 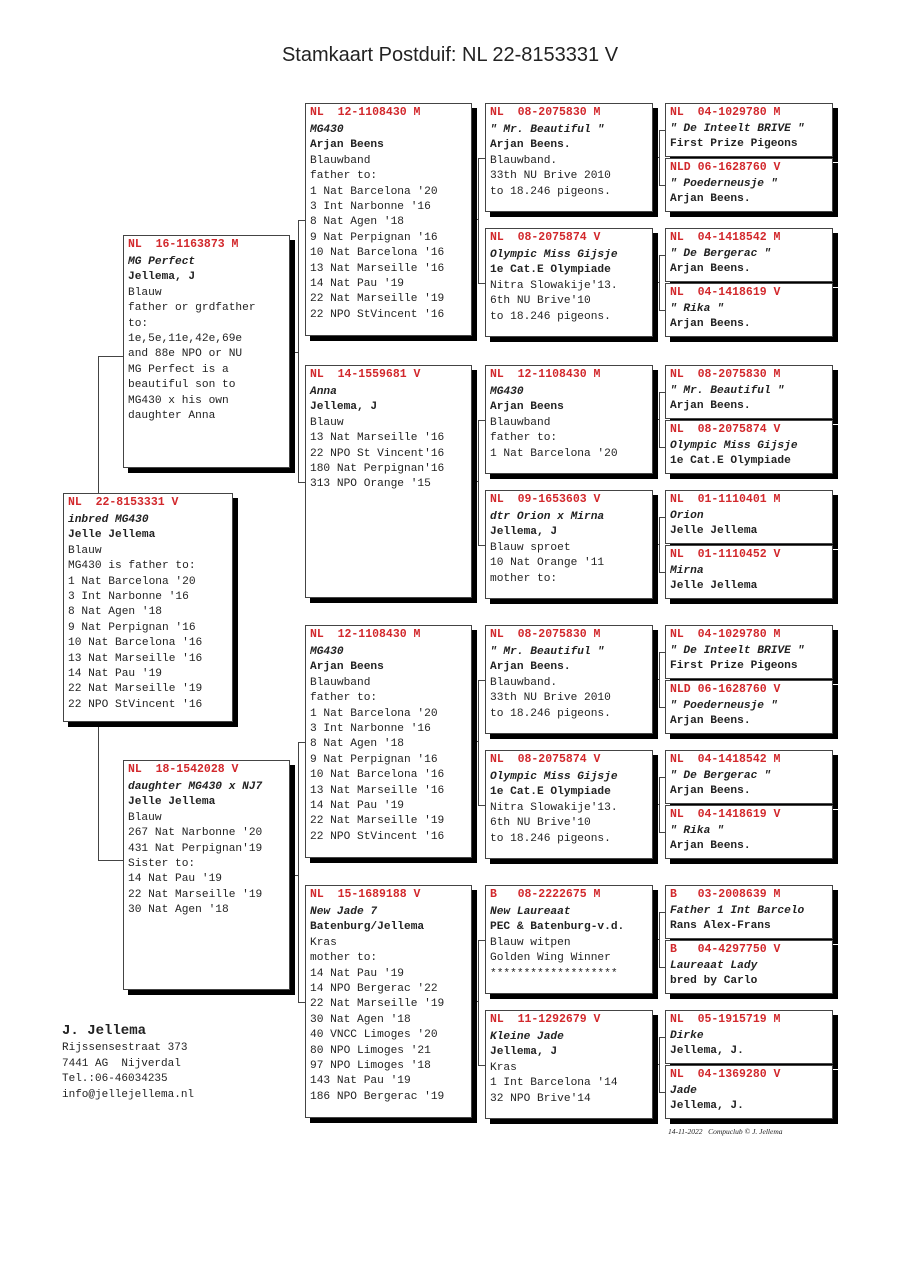 What do you see at coordinates (687, 571) in the screenshot?
I see `pigeon-info-line: Mirna` at bounding box center [687, 571].